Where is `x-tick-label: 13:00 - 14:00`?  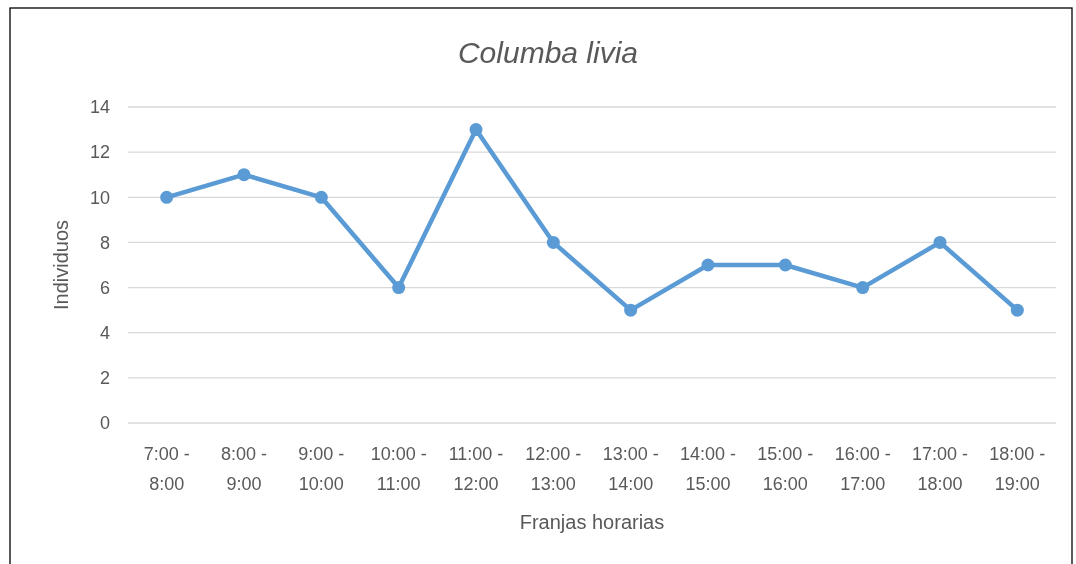
x-tick-label: 13:00 - 14:00 is located at coordinates (630, 469).